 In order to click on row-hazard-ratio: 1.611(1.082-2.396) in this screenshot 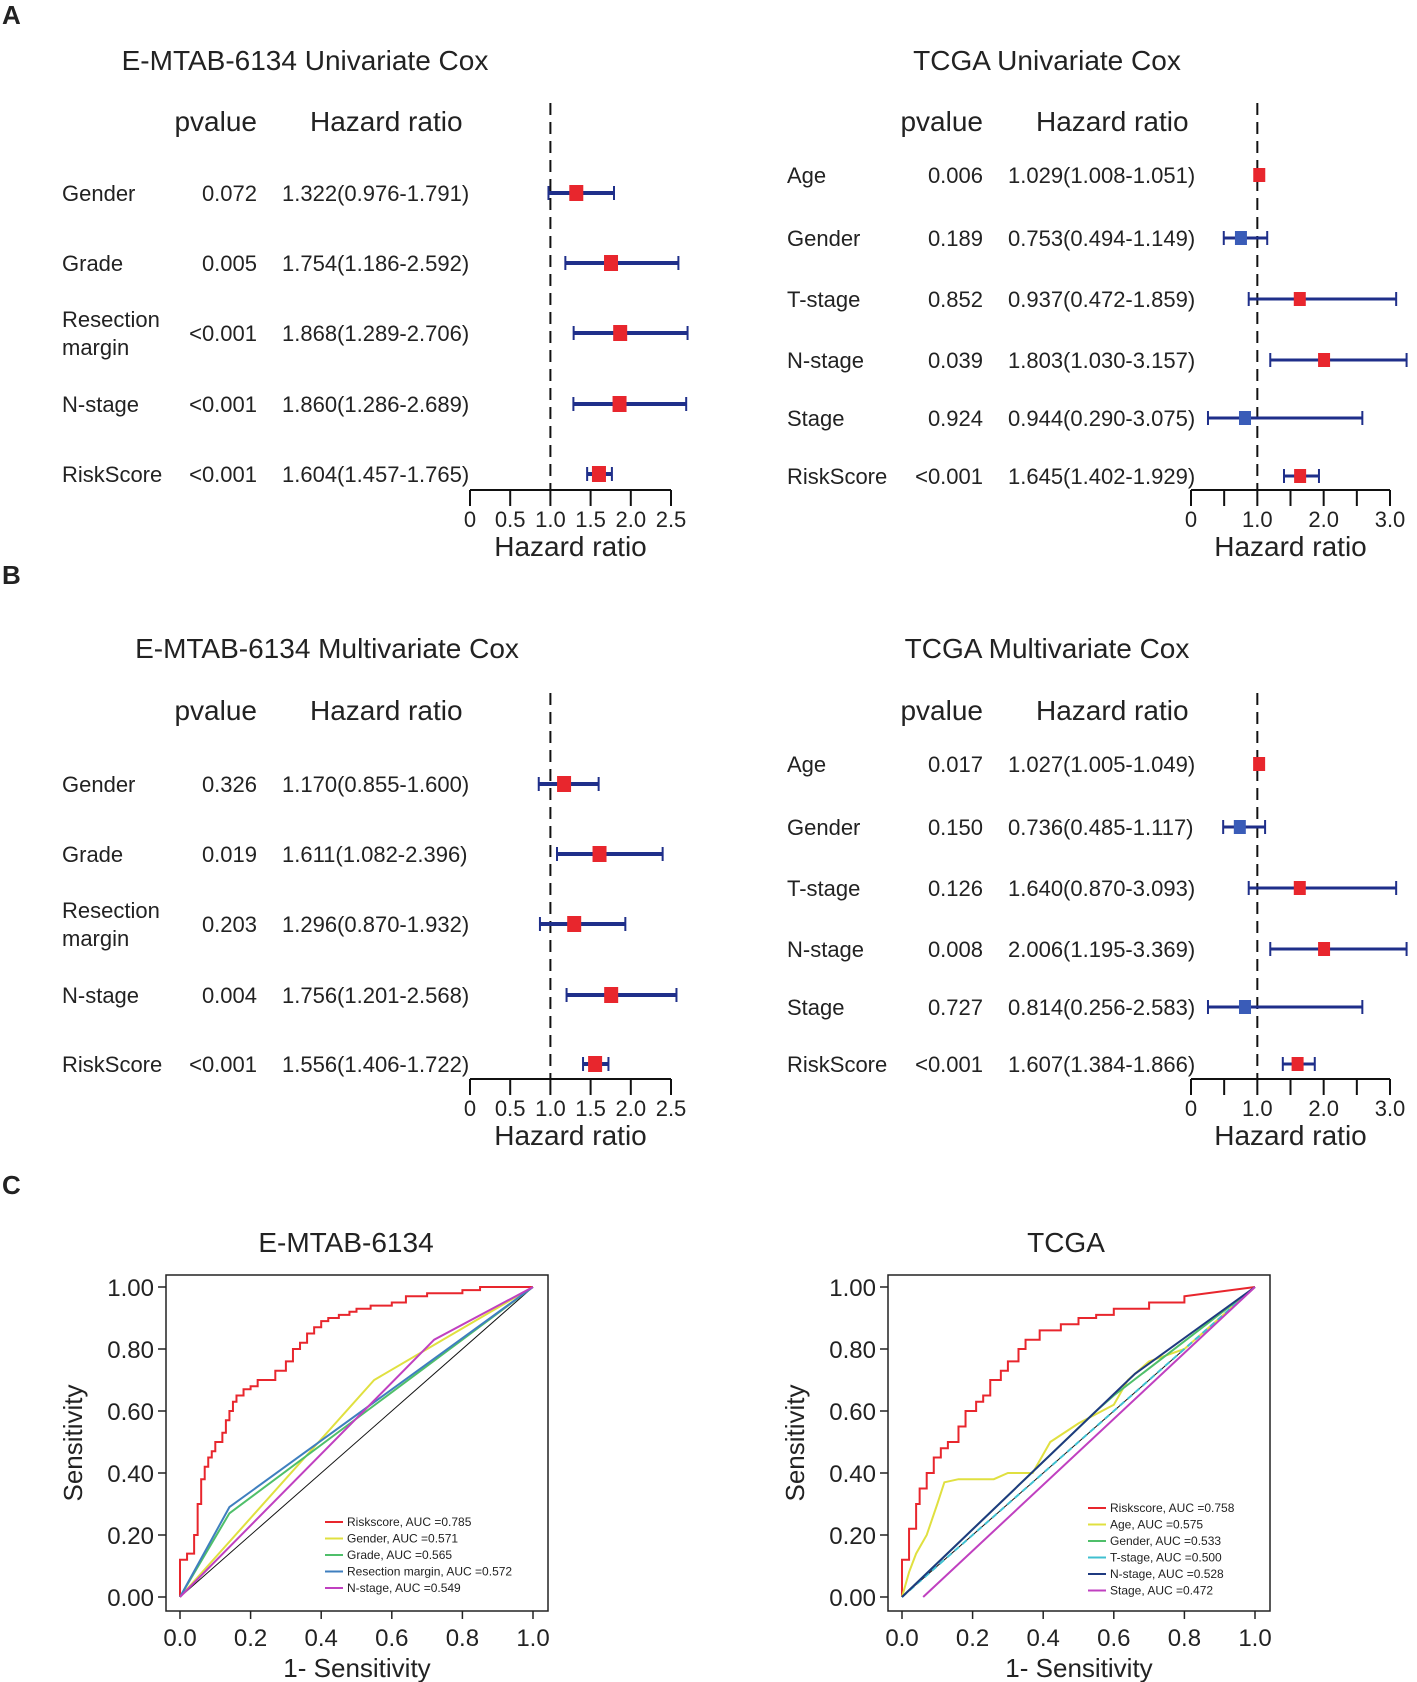, I will do `click(375, 854)`.